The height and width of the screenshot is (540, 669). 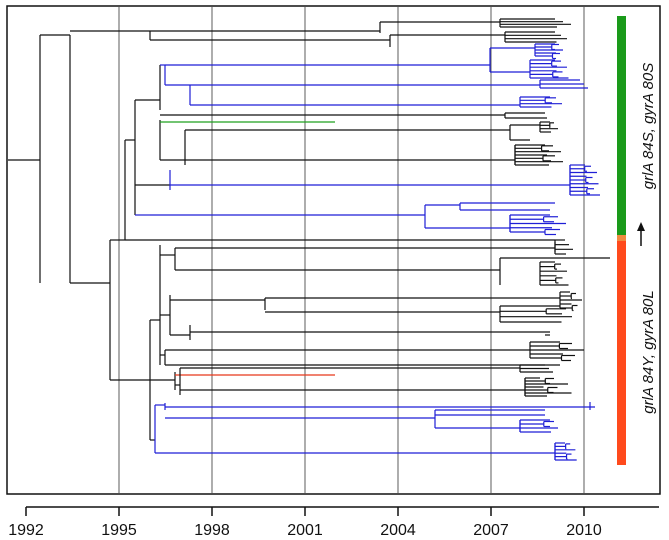 What do you see at coordinates (584, 530) in the screenshot?
I see `tick-label-2010: 2010` at bounding box center [584, 530].